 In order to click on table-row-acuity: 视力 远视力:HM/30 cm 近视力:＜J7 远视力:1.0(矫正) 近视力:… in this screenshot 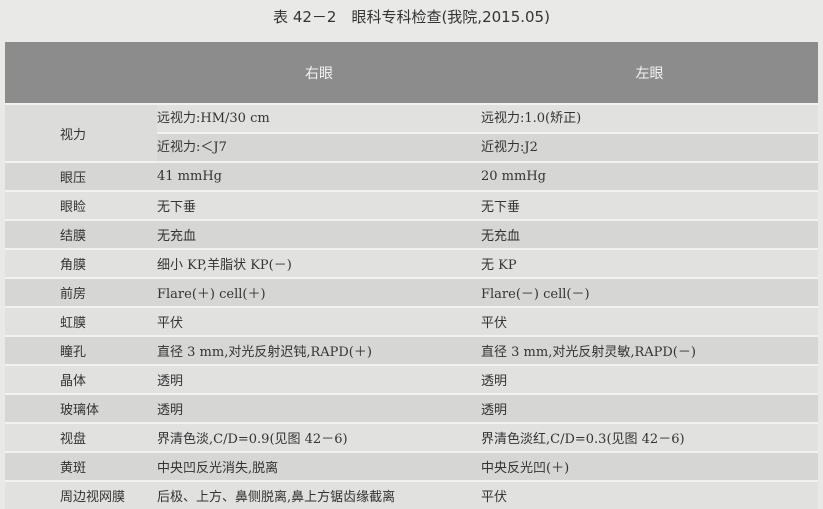, I will do `click(411, 132)`.